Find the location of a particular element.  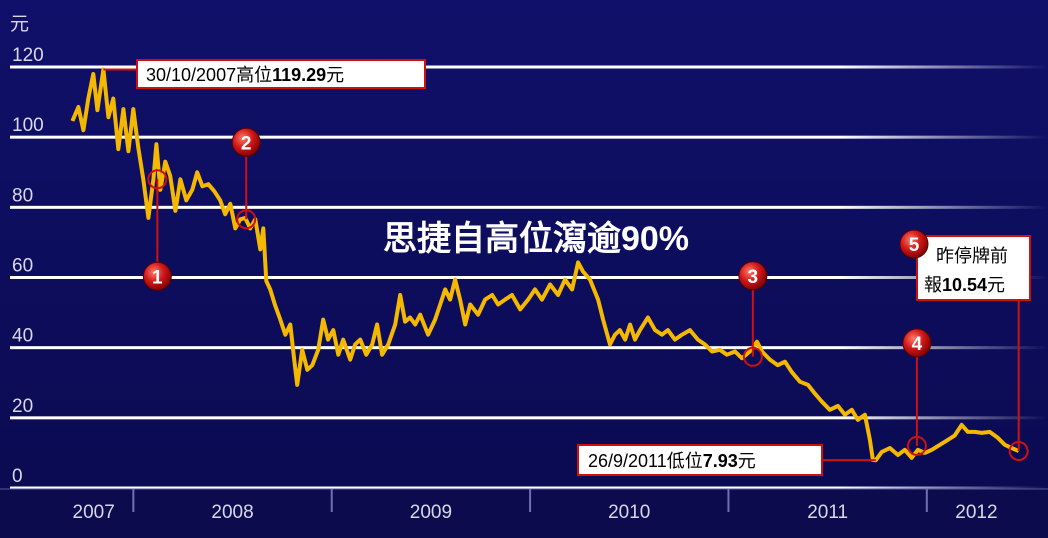

y-tick-label: 0 is located at coordinates (17, 476).